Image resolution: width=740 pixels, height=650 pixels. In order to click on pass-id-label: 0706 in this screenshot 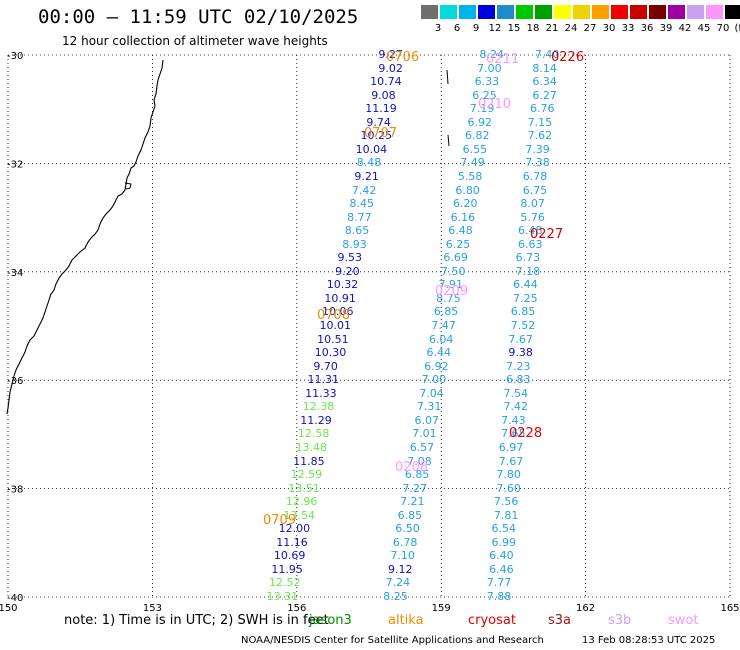, I will do `click(403, 57)`.